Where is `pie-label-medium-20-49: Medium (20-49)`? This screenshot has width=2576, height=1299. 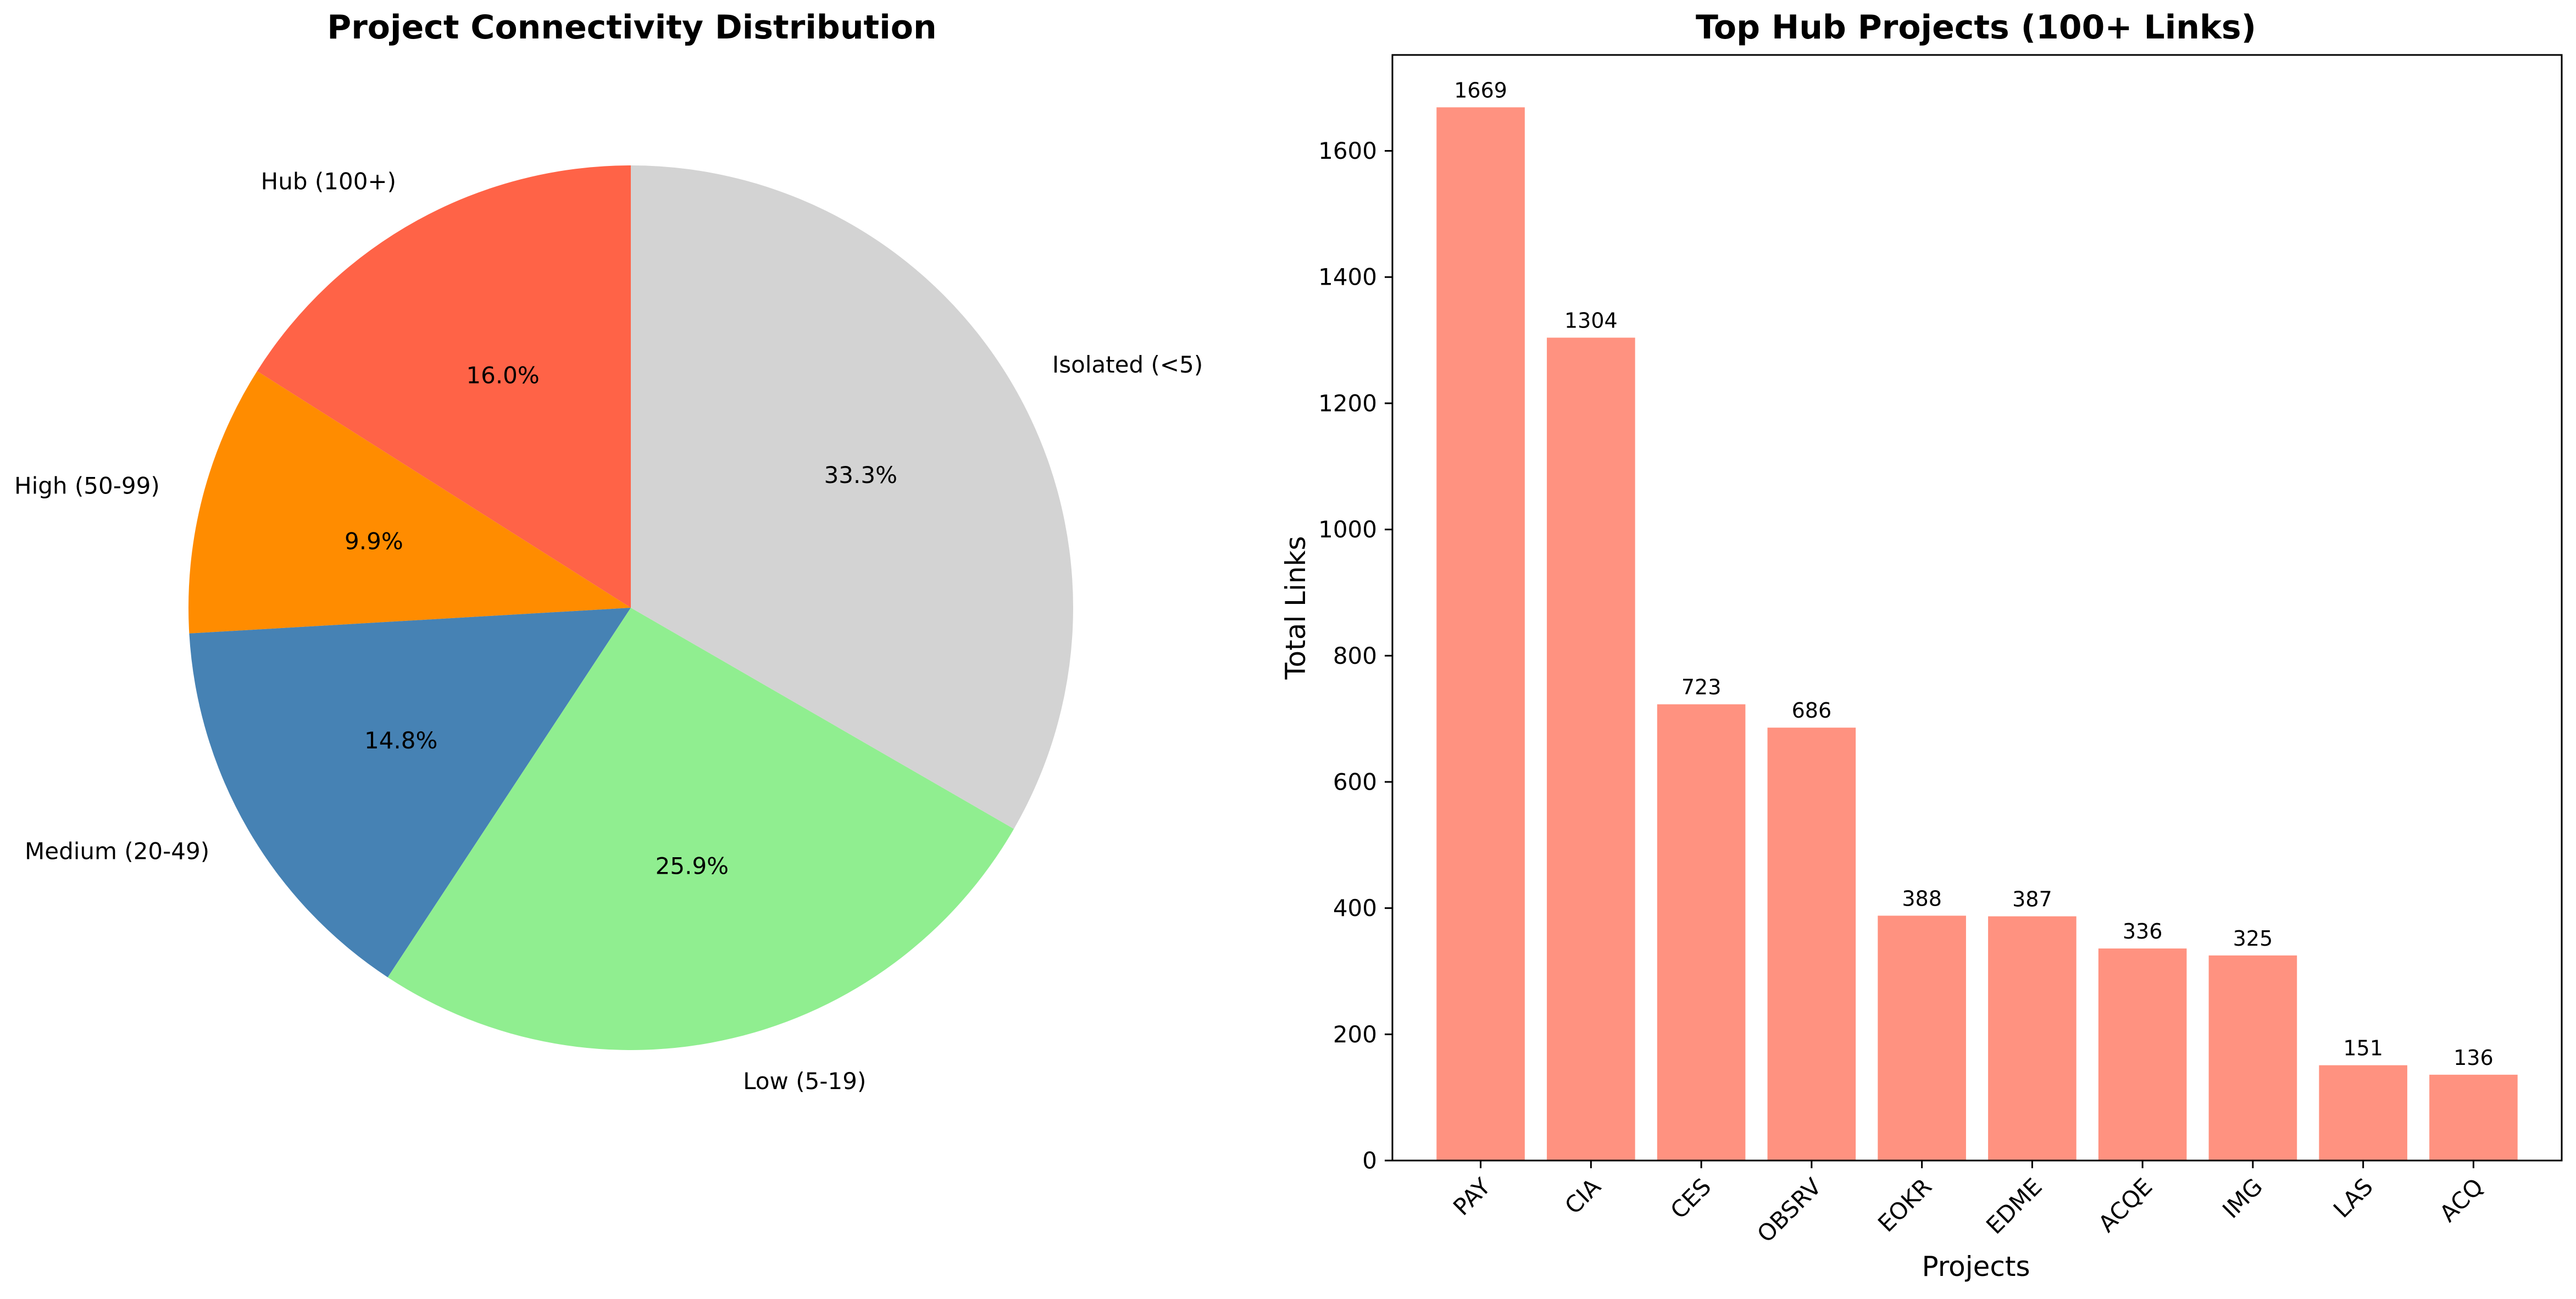
pie-label-medium-20-49: Medium (20-49) is located at coordinates (117, 851).